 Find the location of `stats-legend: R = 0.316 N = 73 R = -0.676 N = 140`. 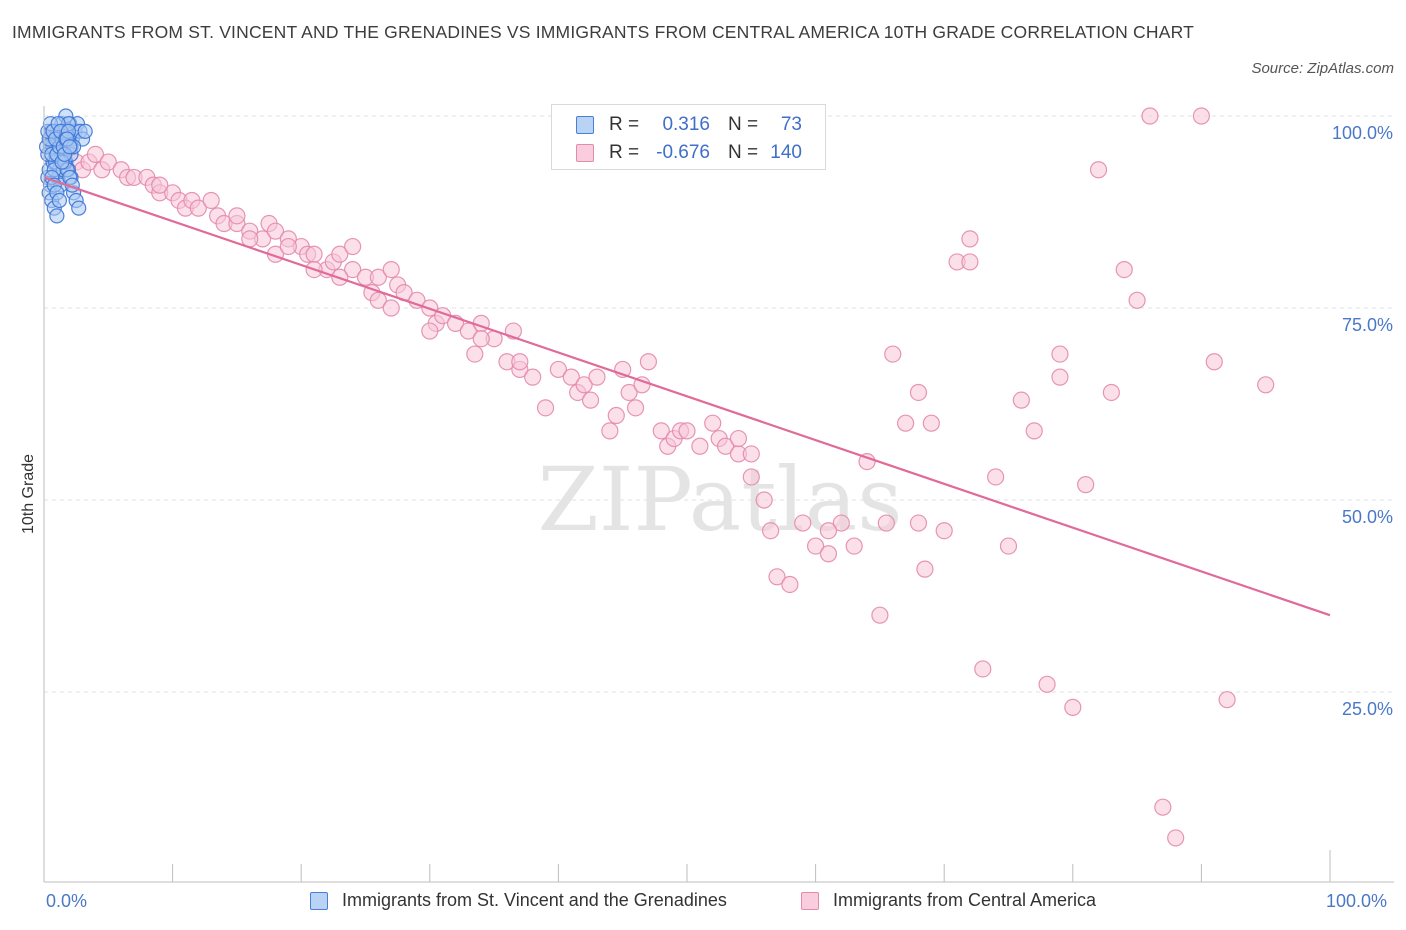

stats-legend: R = 0.316 N = 73 R = -0.676 N = 140 is located at coordinates (688, 137).